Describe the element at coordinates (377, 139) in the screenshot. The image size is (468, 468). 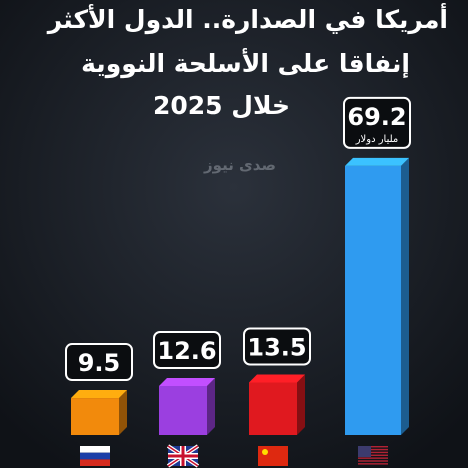
I see `unit-label: مليار دولار` at that location.